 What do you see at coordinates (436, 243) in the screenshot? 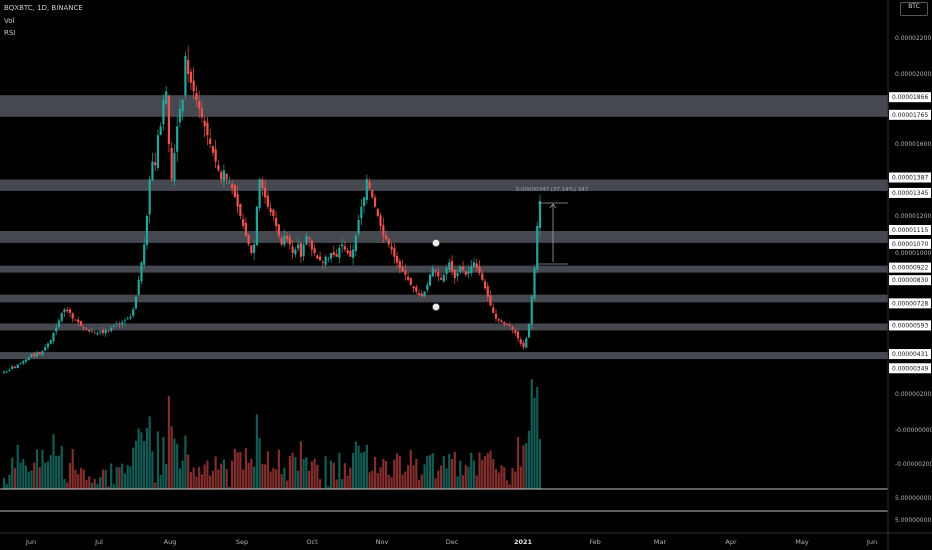
I see `event-marker-icon` at bounding box center [436, 243].